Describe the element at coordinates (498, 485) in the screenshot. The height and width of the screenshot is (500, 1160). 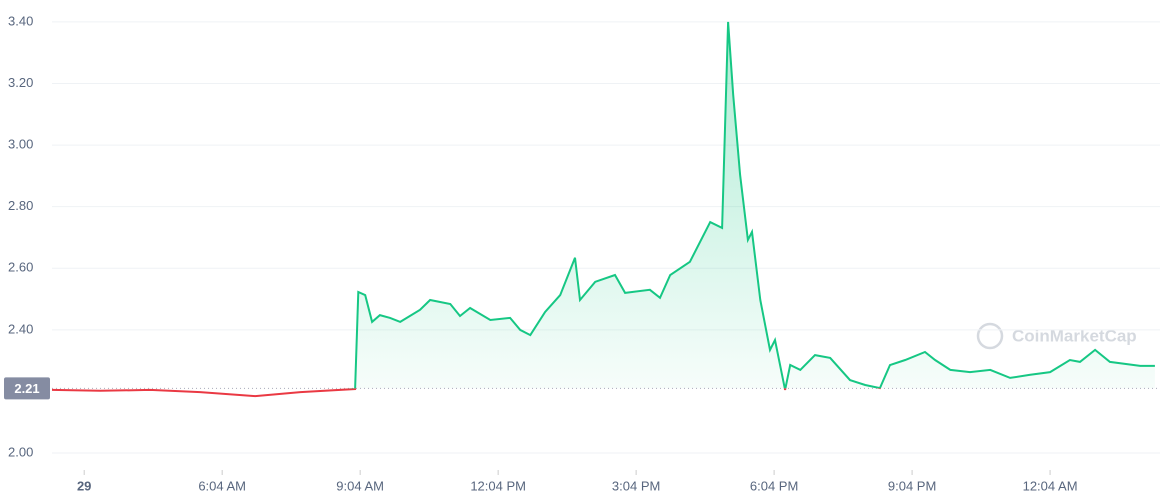
I see `x-tick-label: 12:04 PM` at that location.